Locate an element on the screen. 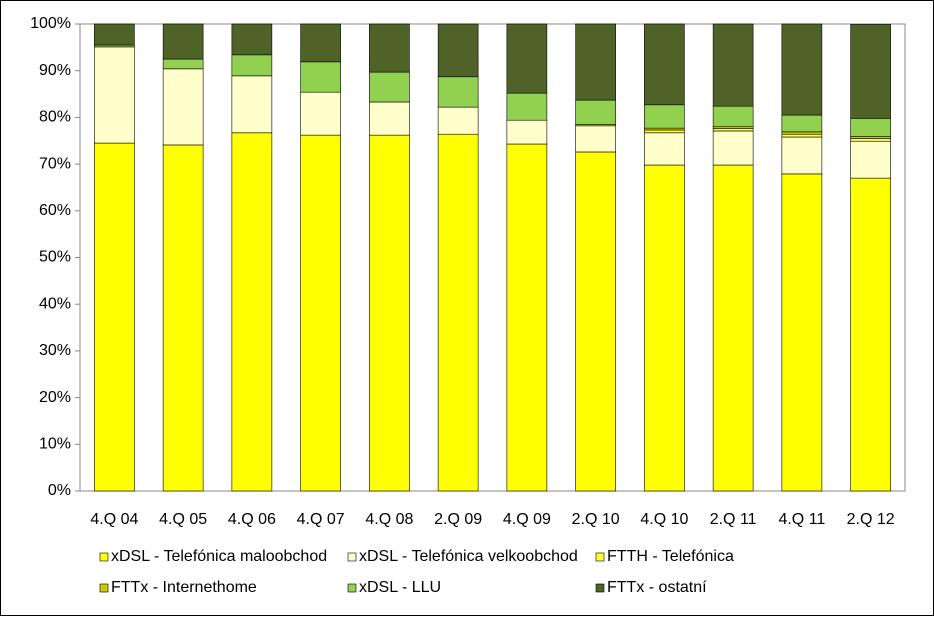  x-tick-label: 2.Q 09 is located at coordinates (458, 519).